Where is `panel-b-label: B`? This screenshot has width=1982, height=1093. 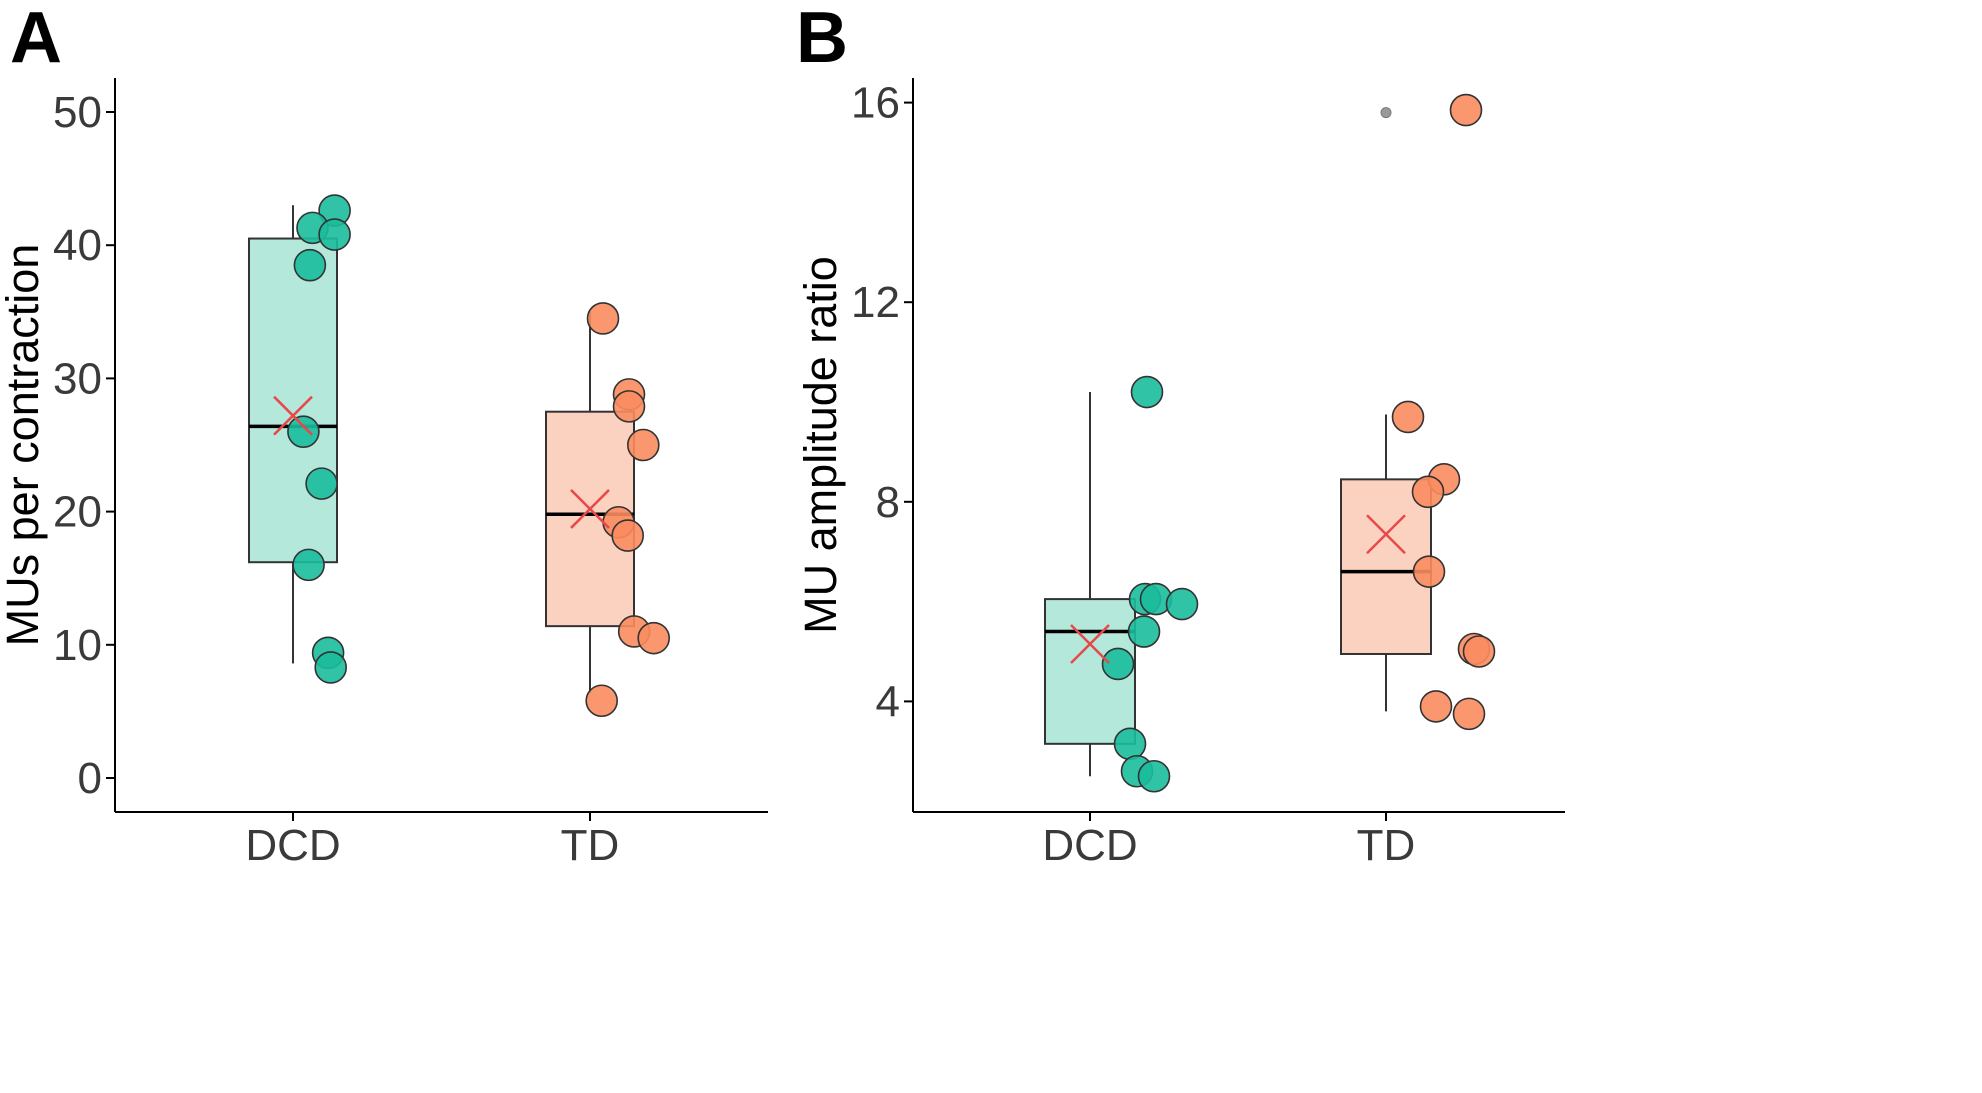 panel-b-label: B is located at coordinates (822, 39).